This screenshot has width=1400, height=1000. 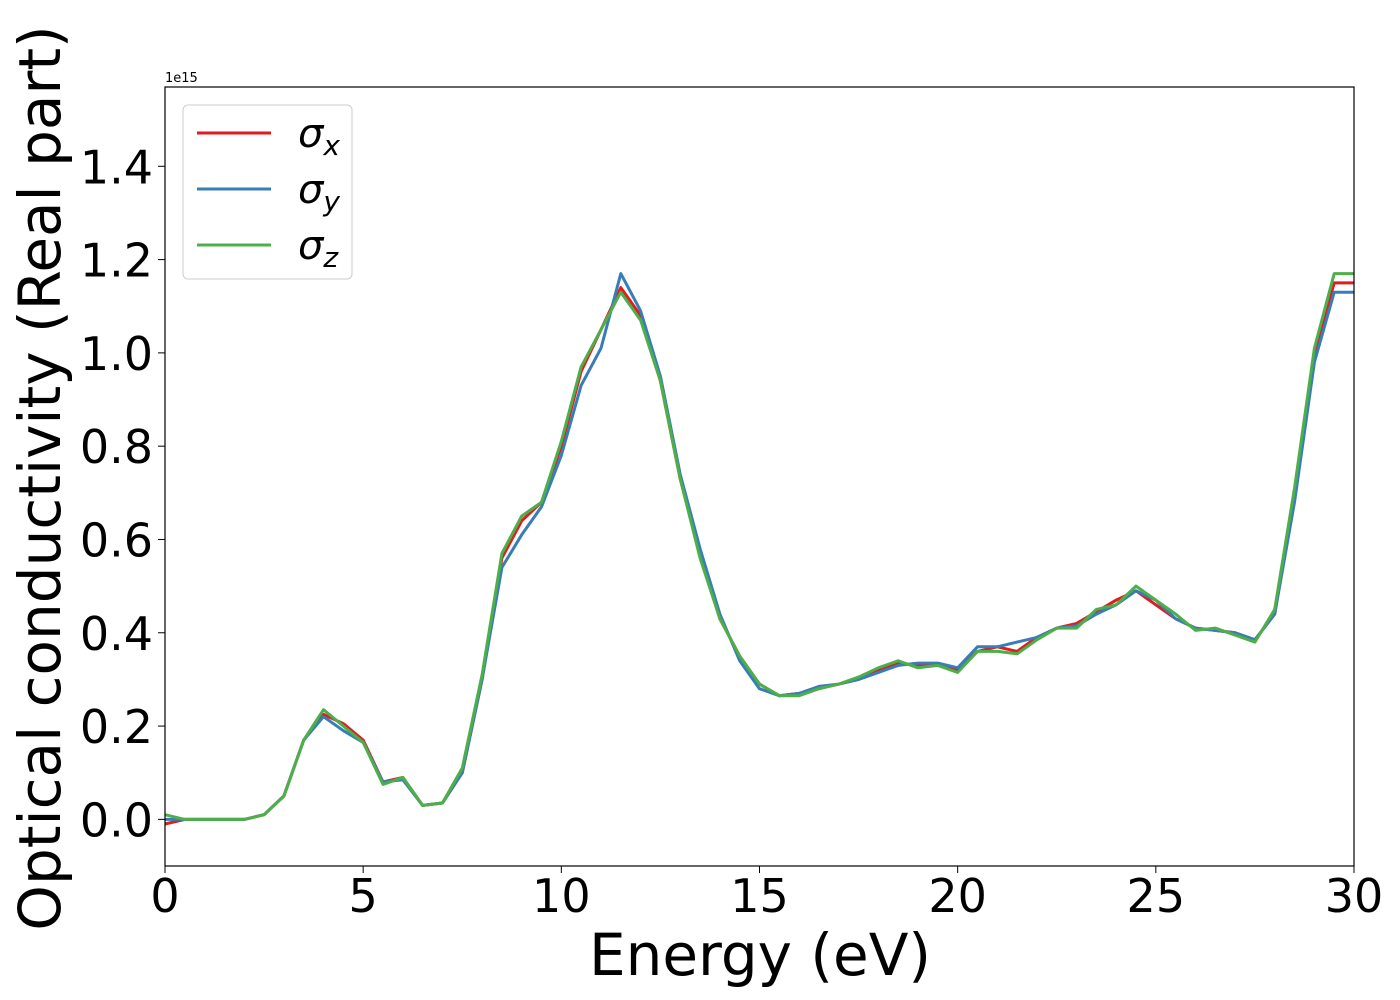 What do you see at coordinates (1156, 896) in the screenshot?
I see `x-tick-label: 25` at bounding box center [1156, 896].